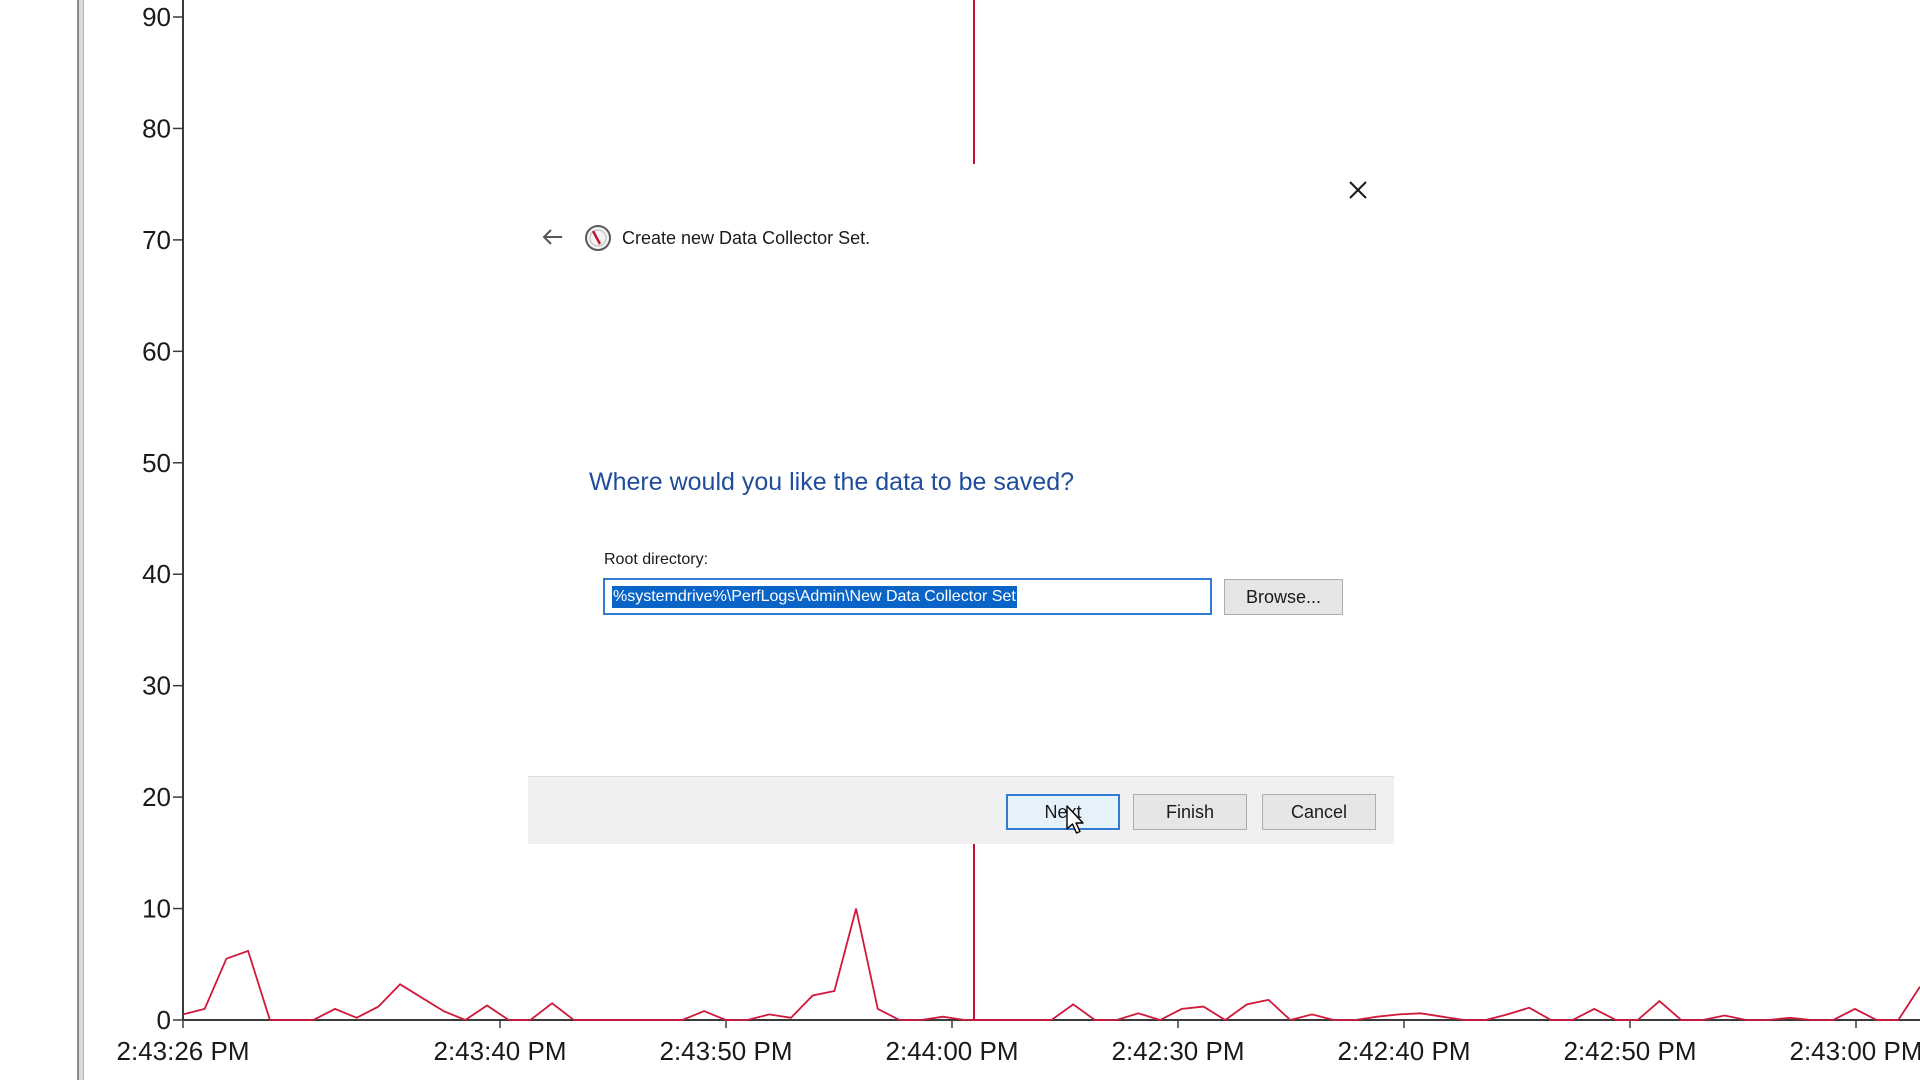 Image resolution: width=1920 pixels, height=1080 pixels. What do you see at coordinates (1063, 812) in the screenshot?
I see `next-button: Next` at bounding box center [1063, 812].